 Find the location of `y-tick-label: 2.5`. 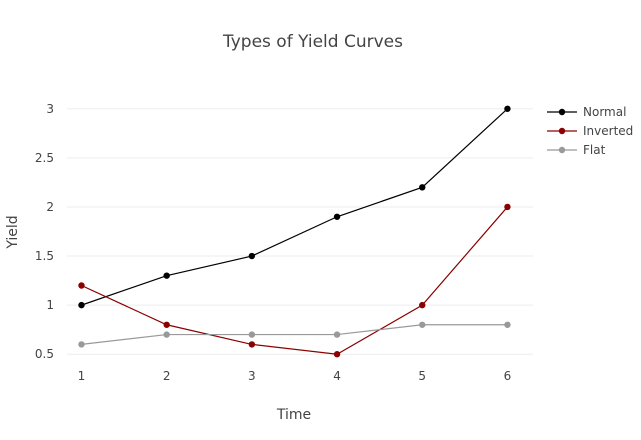

y-tick-label: 2.5 is located at coordinates (44, 158).